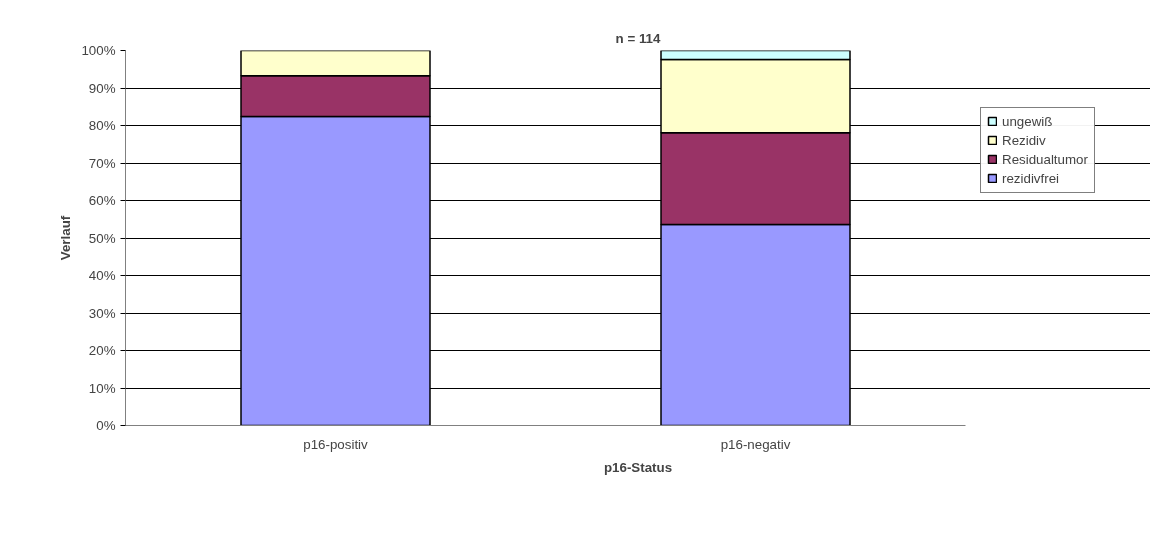 The width and height of the screenshot is (1156, 547). I want to click on y-tick-label: 90%, so click(102, 88).